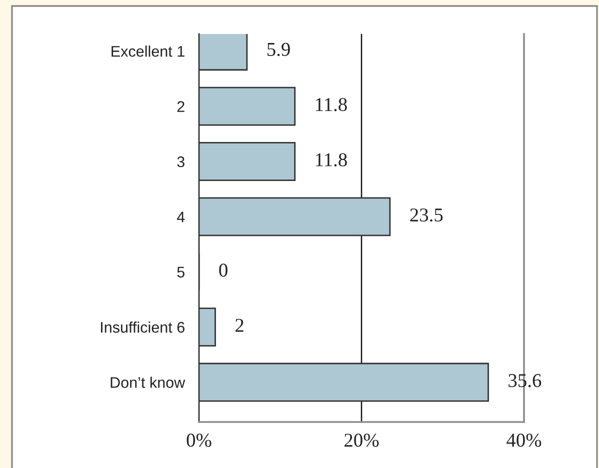 This screenshot has height=468, width=599. Describe the element at coordinates (180, 162) in the screenshot. I see `y-tick-label: 3` at that location.